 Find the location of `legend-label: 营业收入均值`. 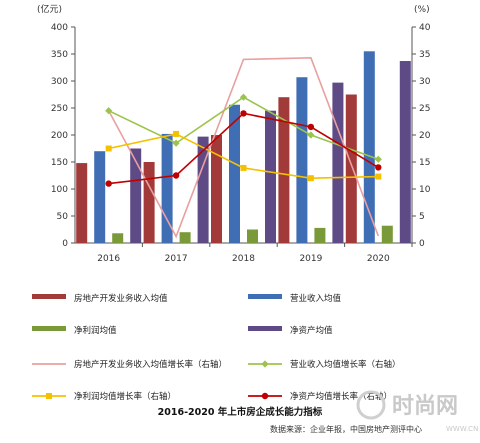

legend-label: 营业收入均值 is located at coordinates (316, 298).